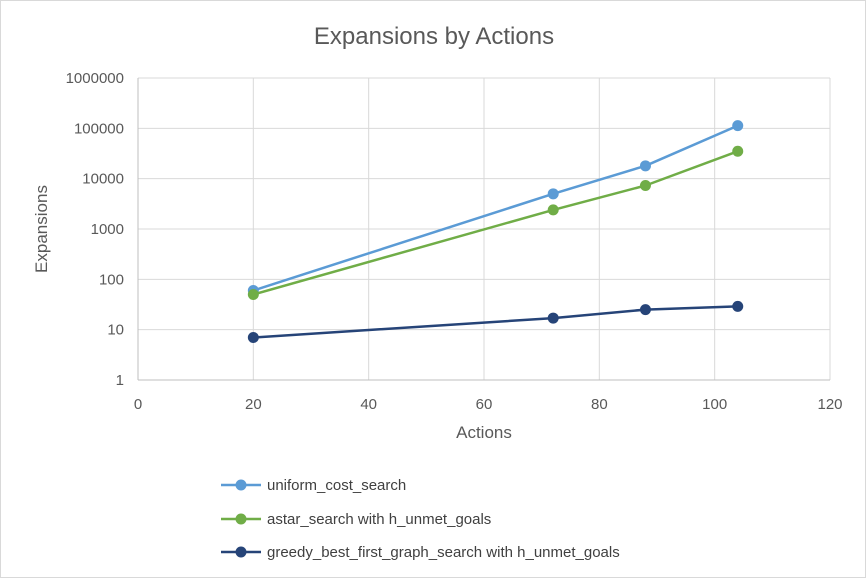 The image size is (866, 579). What do you see at coordinates (115, 330) in the screenshot?
I see `y-tick-label: 10` at bounding box center [115, 330].